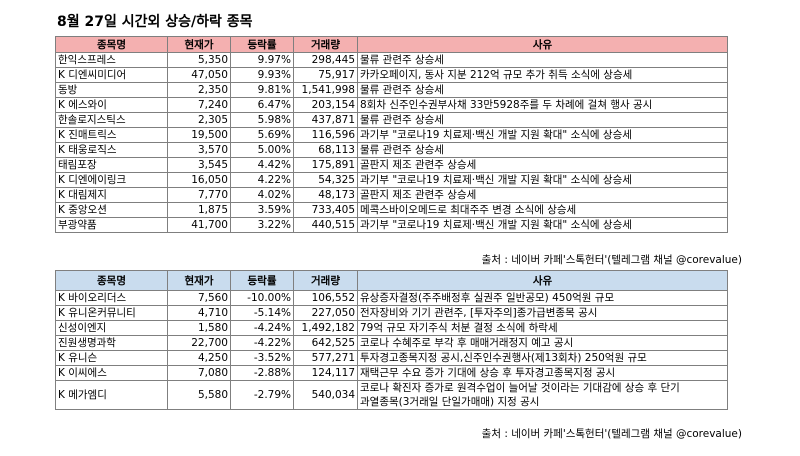  Describe the element at coordinates (199, 180) in the screenshot. I see `stock-price: 16,050` at that location.